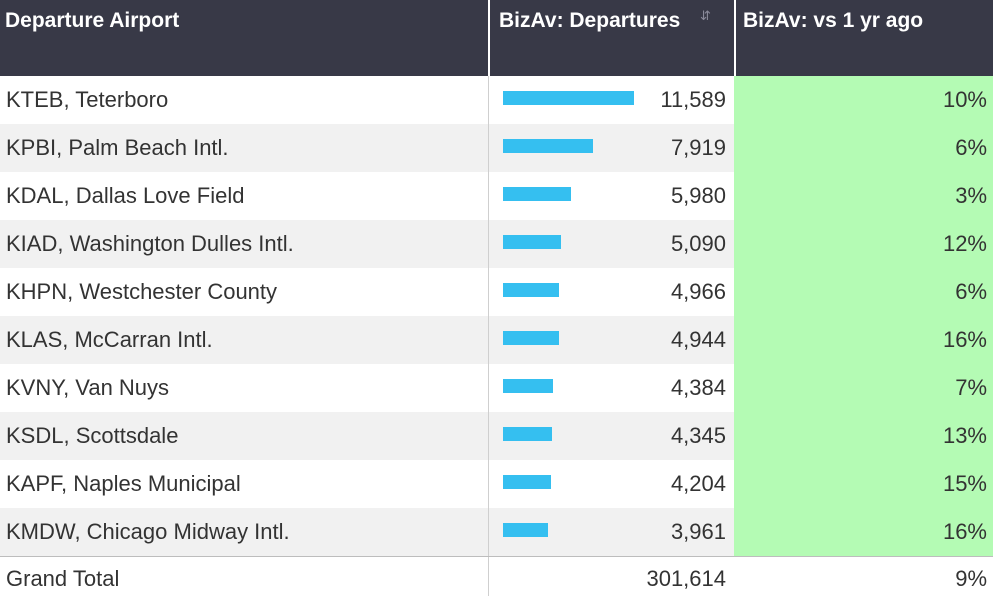 The width and height of the screenshot is (993, 601). What do you see at coordinates (611, 196) in the screenshot?
I see `departures-cell: 5,980` at bounding box center [611, 196].